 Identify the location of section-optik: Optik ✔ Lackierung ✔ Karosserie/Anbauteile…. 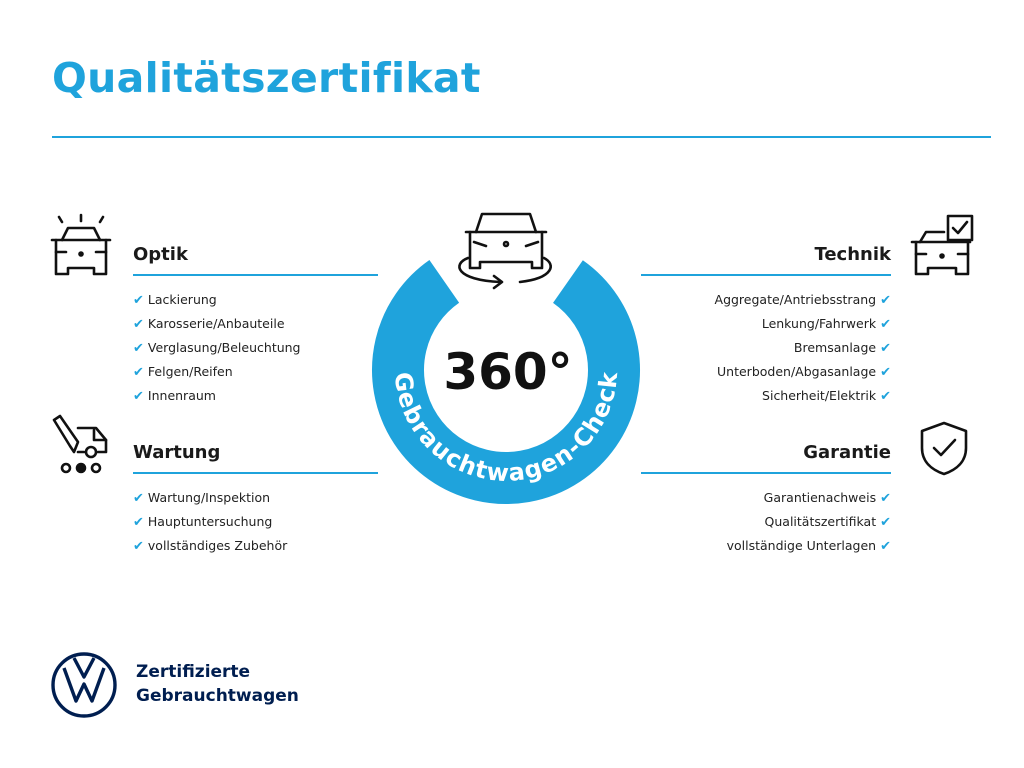
(255, 324).